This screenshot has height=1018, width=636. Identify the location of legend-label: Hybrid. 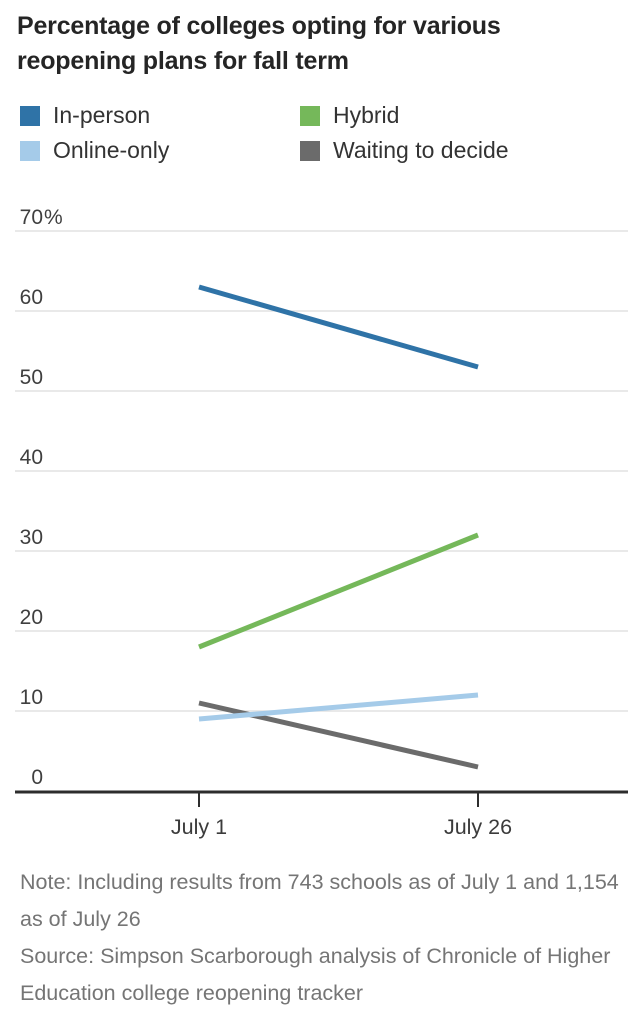
(366, 115).